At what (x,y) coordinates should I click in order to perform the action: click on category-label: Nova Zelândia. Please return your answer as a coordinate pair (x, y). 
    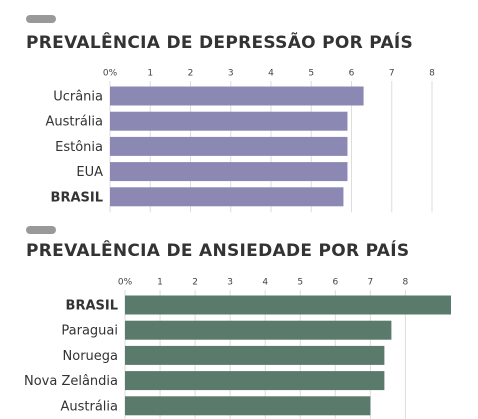
    Looking at the image, I should click on (71, 381).